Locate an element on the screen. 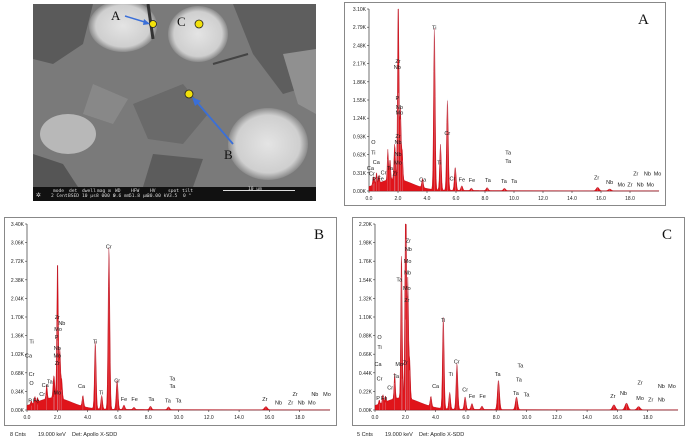 This screenshot has width=685, height=448. sem-scale-bar is located at coordinates (259, 189).